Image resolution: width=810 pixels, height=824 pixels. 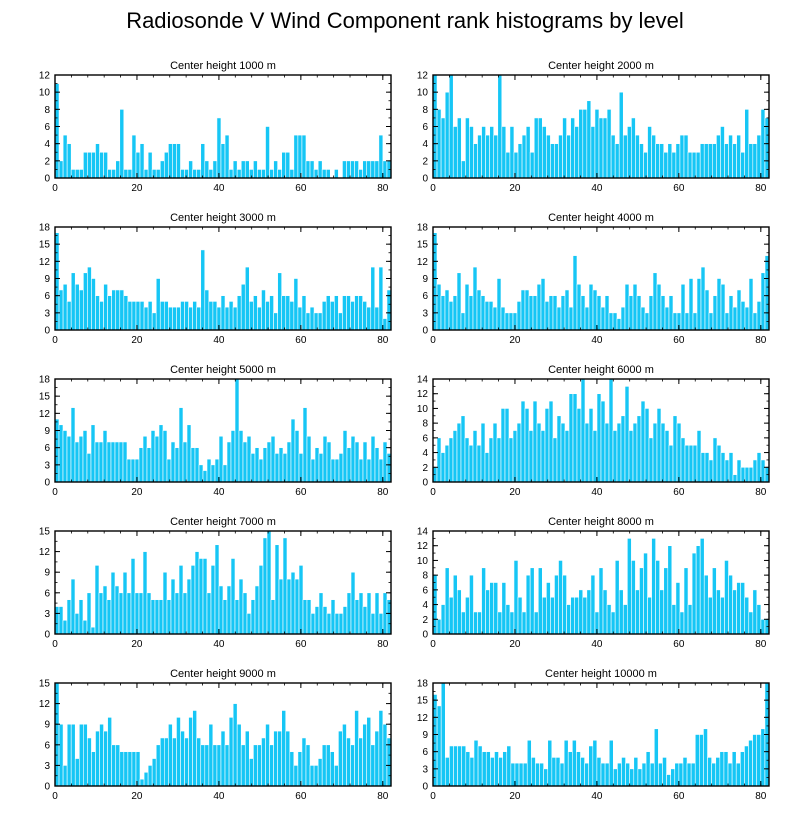 What do you see at coordinates (515, 492) in the screenshot?
I see `x-tick-label: 20` at bounding box center [515, 492].